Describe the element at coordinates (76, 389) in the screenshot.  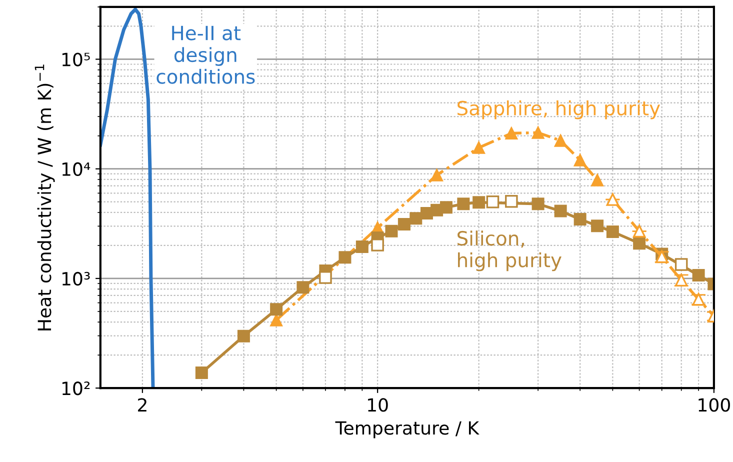
I see `y-tick-label: 10²` at that location.